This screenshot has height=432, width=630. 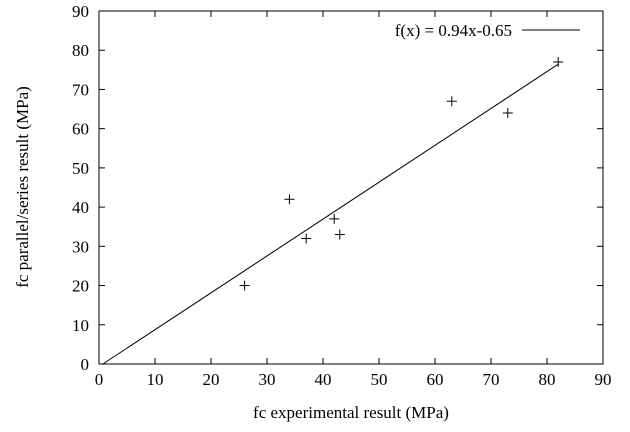 What do you see at coordinates (85, 364) in the screenshot?
I see `y-tick-label: 0` at bounding box center [85, 364].